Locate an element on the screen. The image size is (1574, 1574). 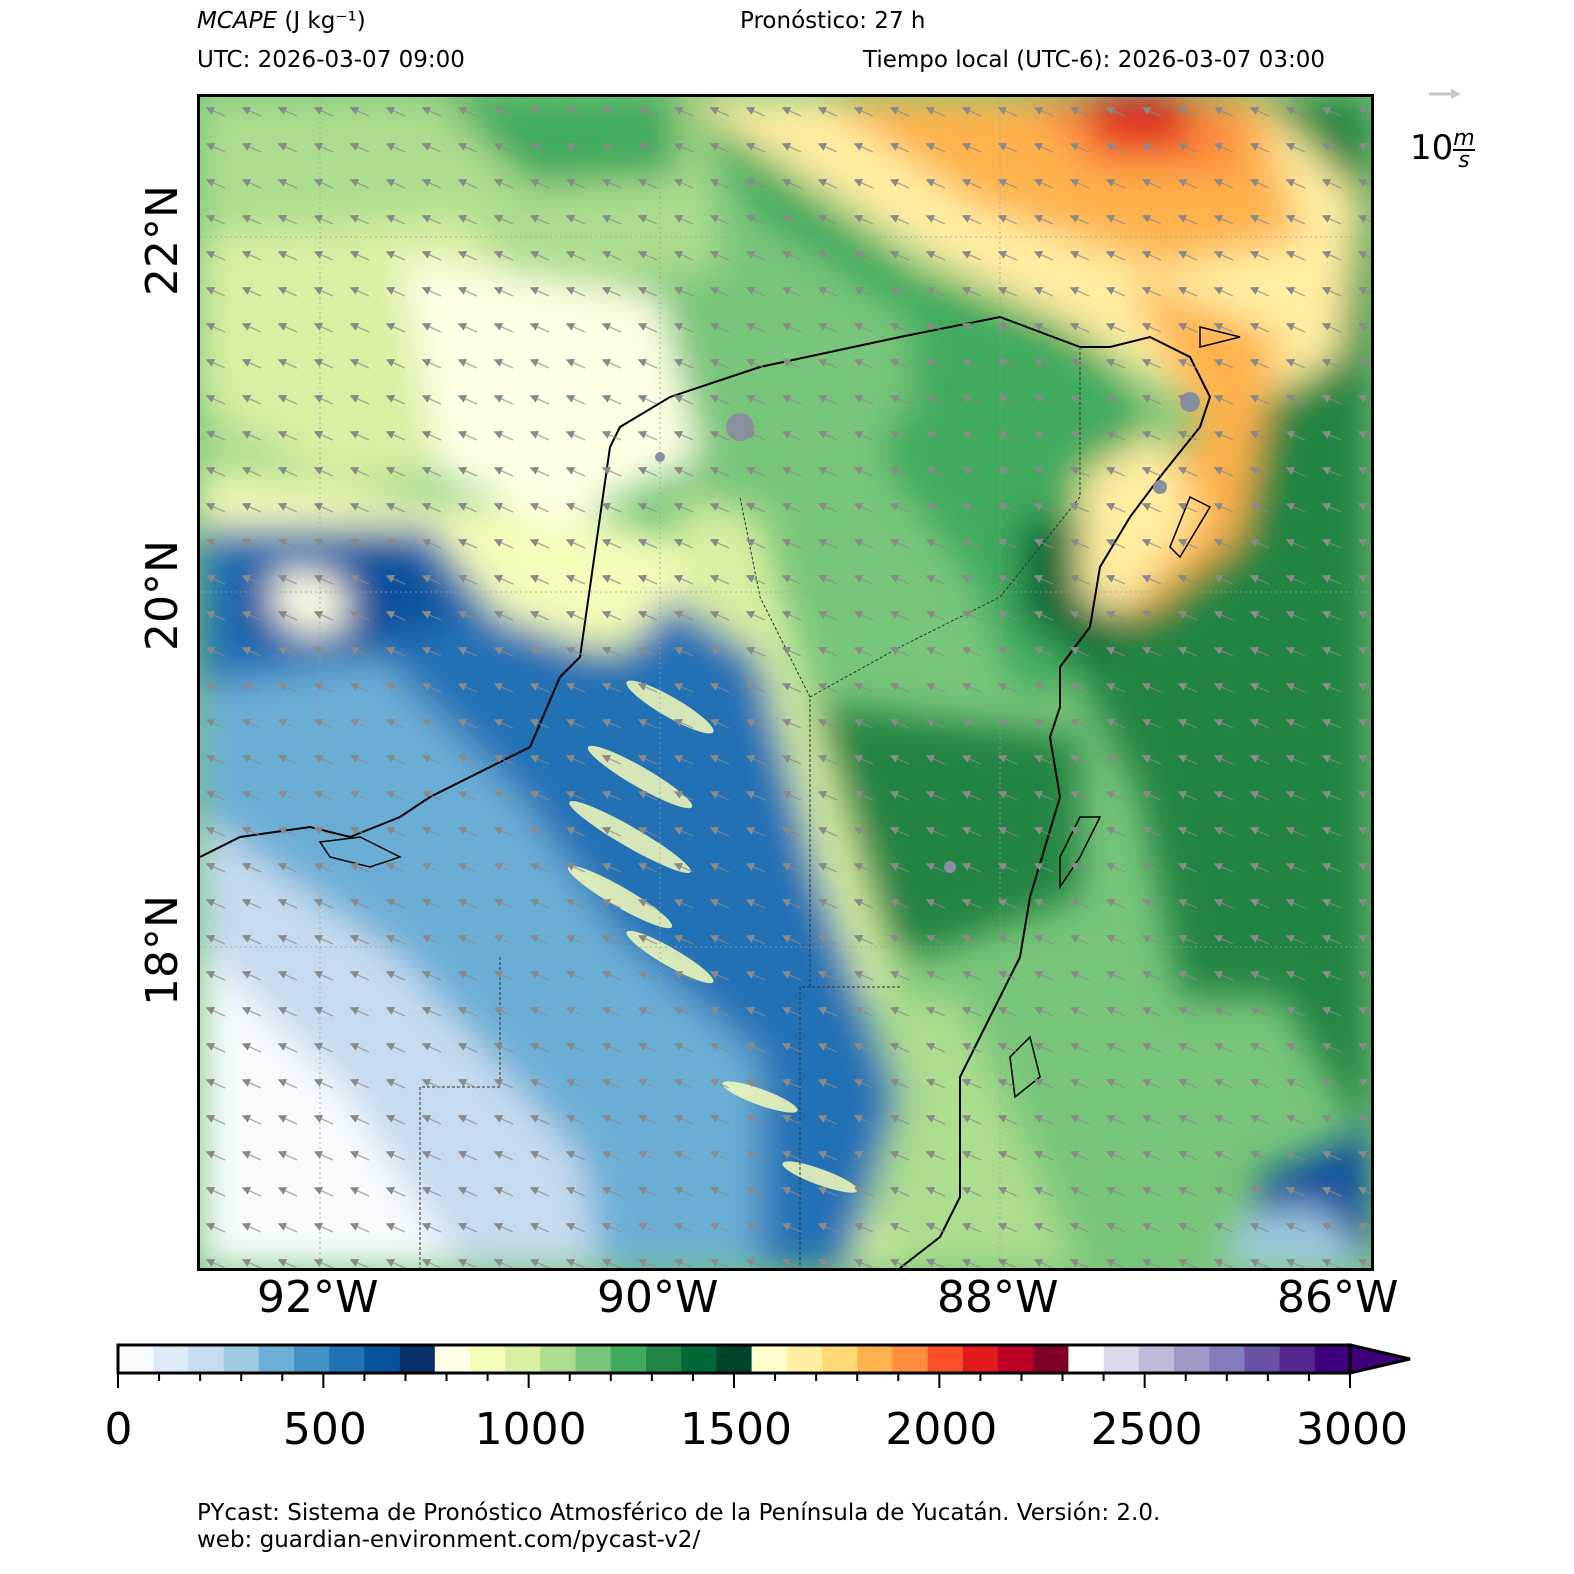
lat-label-18n: 18°N is located at coordinates (162, 950).